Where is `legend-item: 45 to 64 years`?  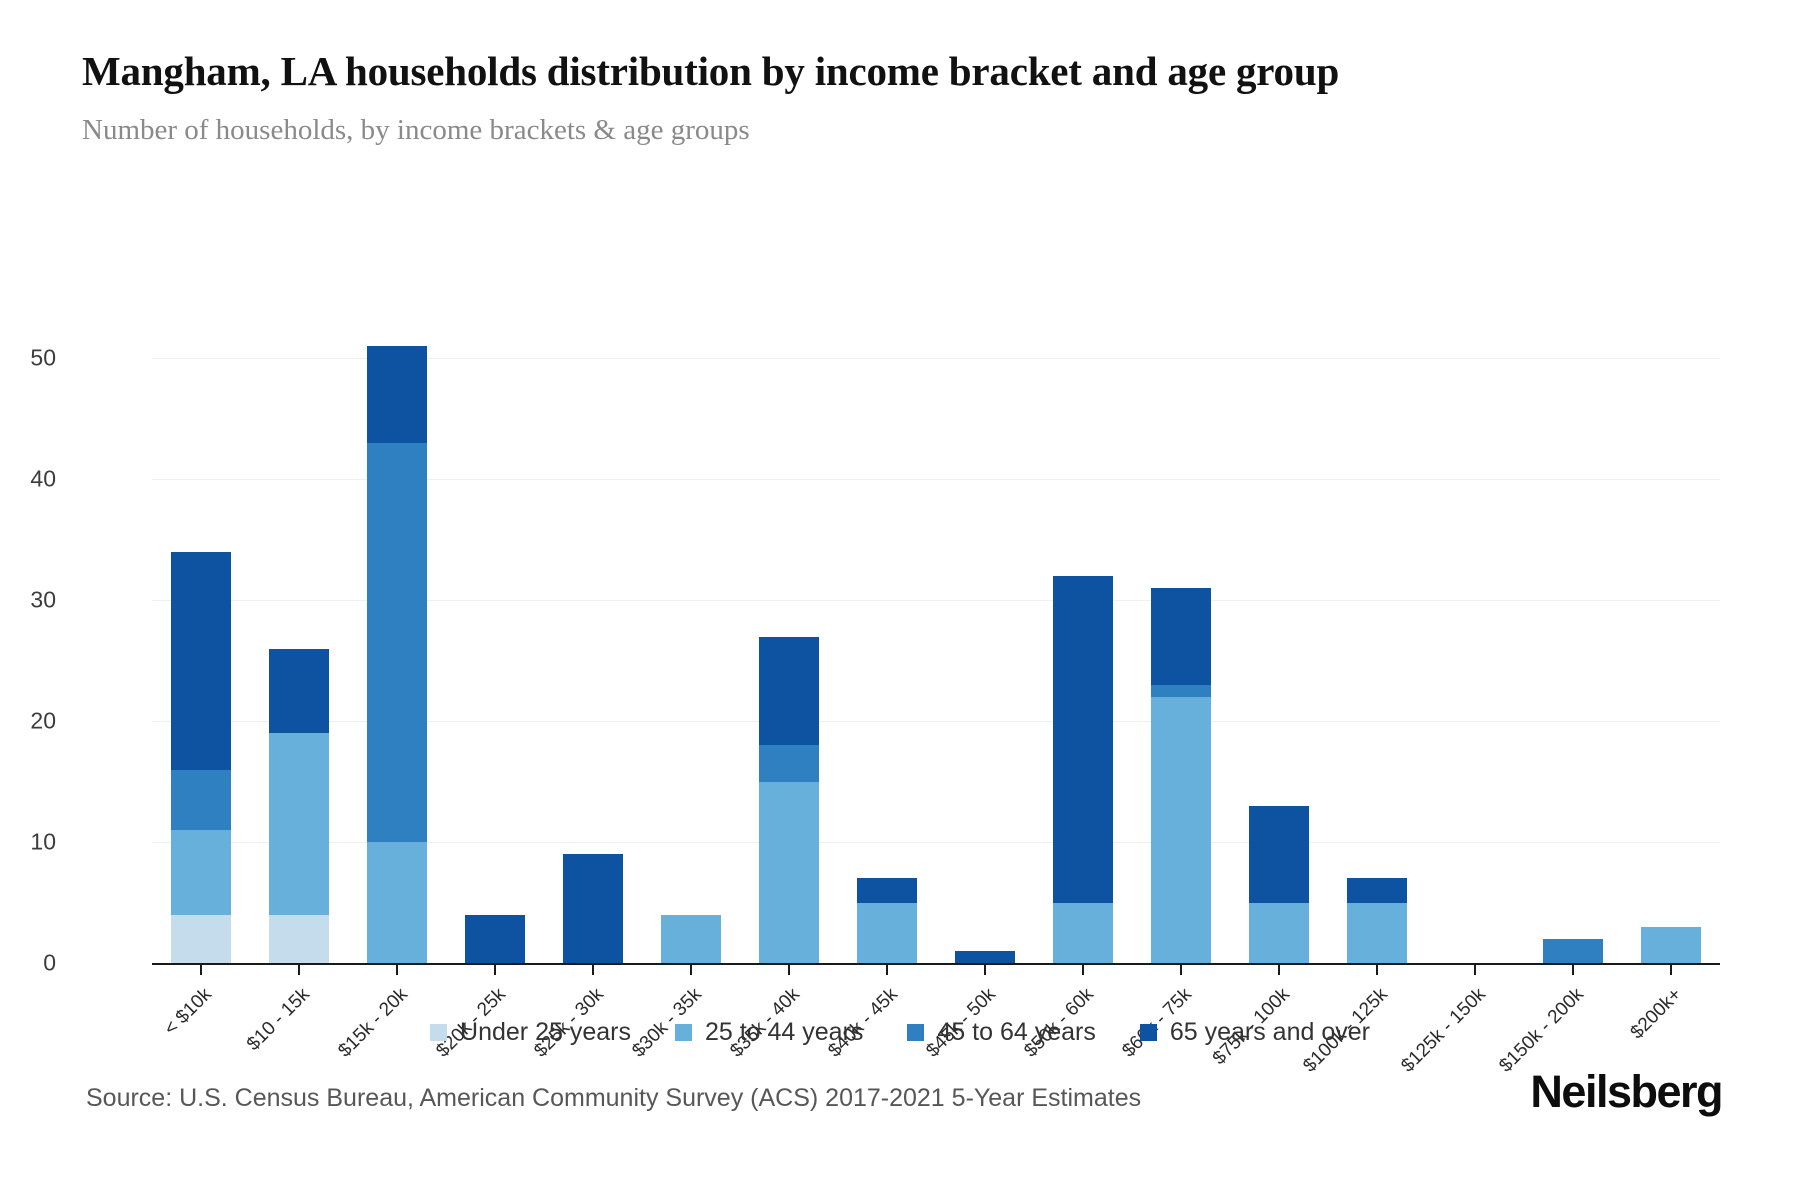
legend-item: 45 to 64 years is located at coordinates (1001, 1032).